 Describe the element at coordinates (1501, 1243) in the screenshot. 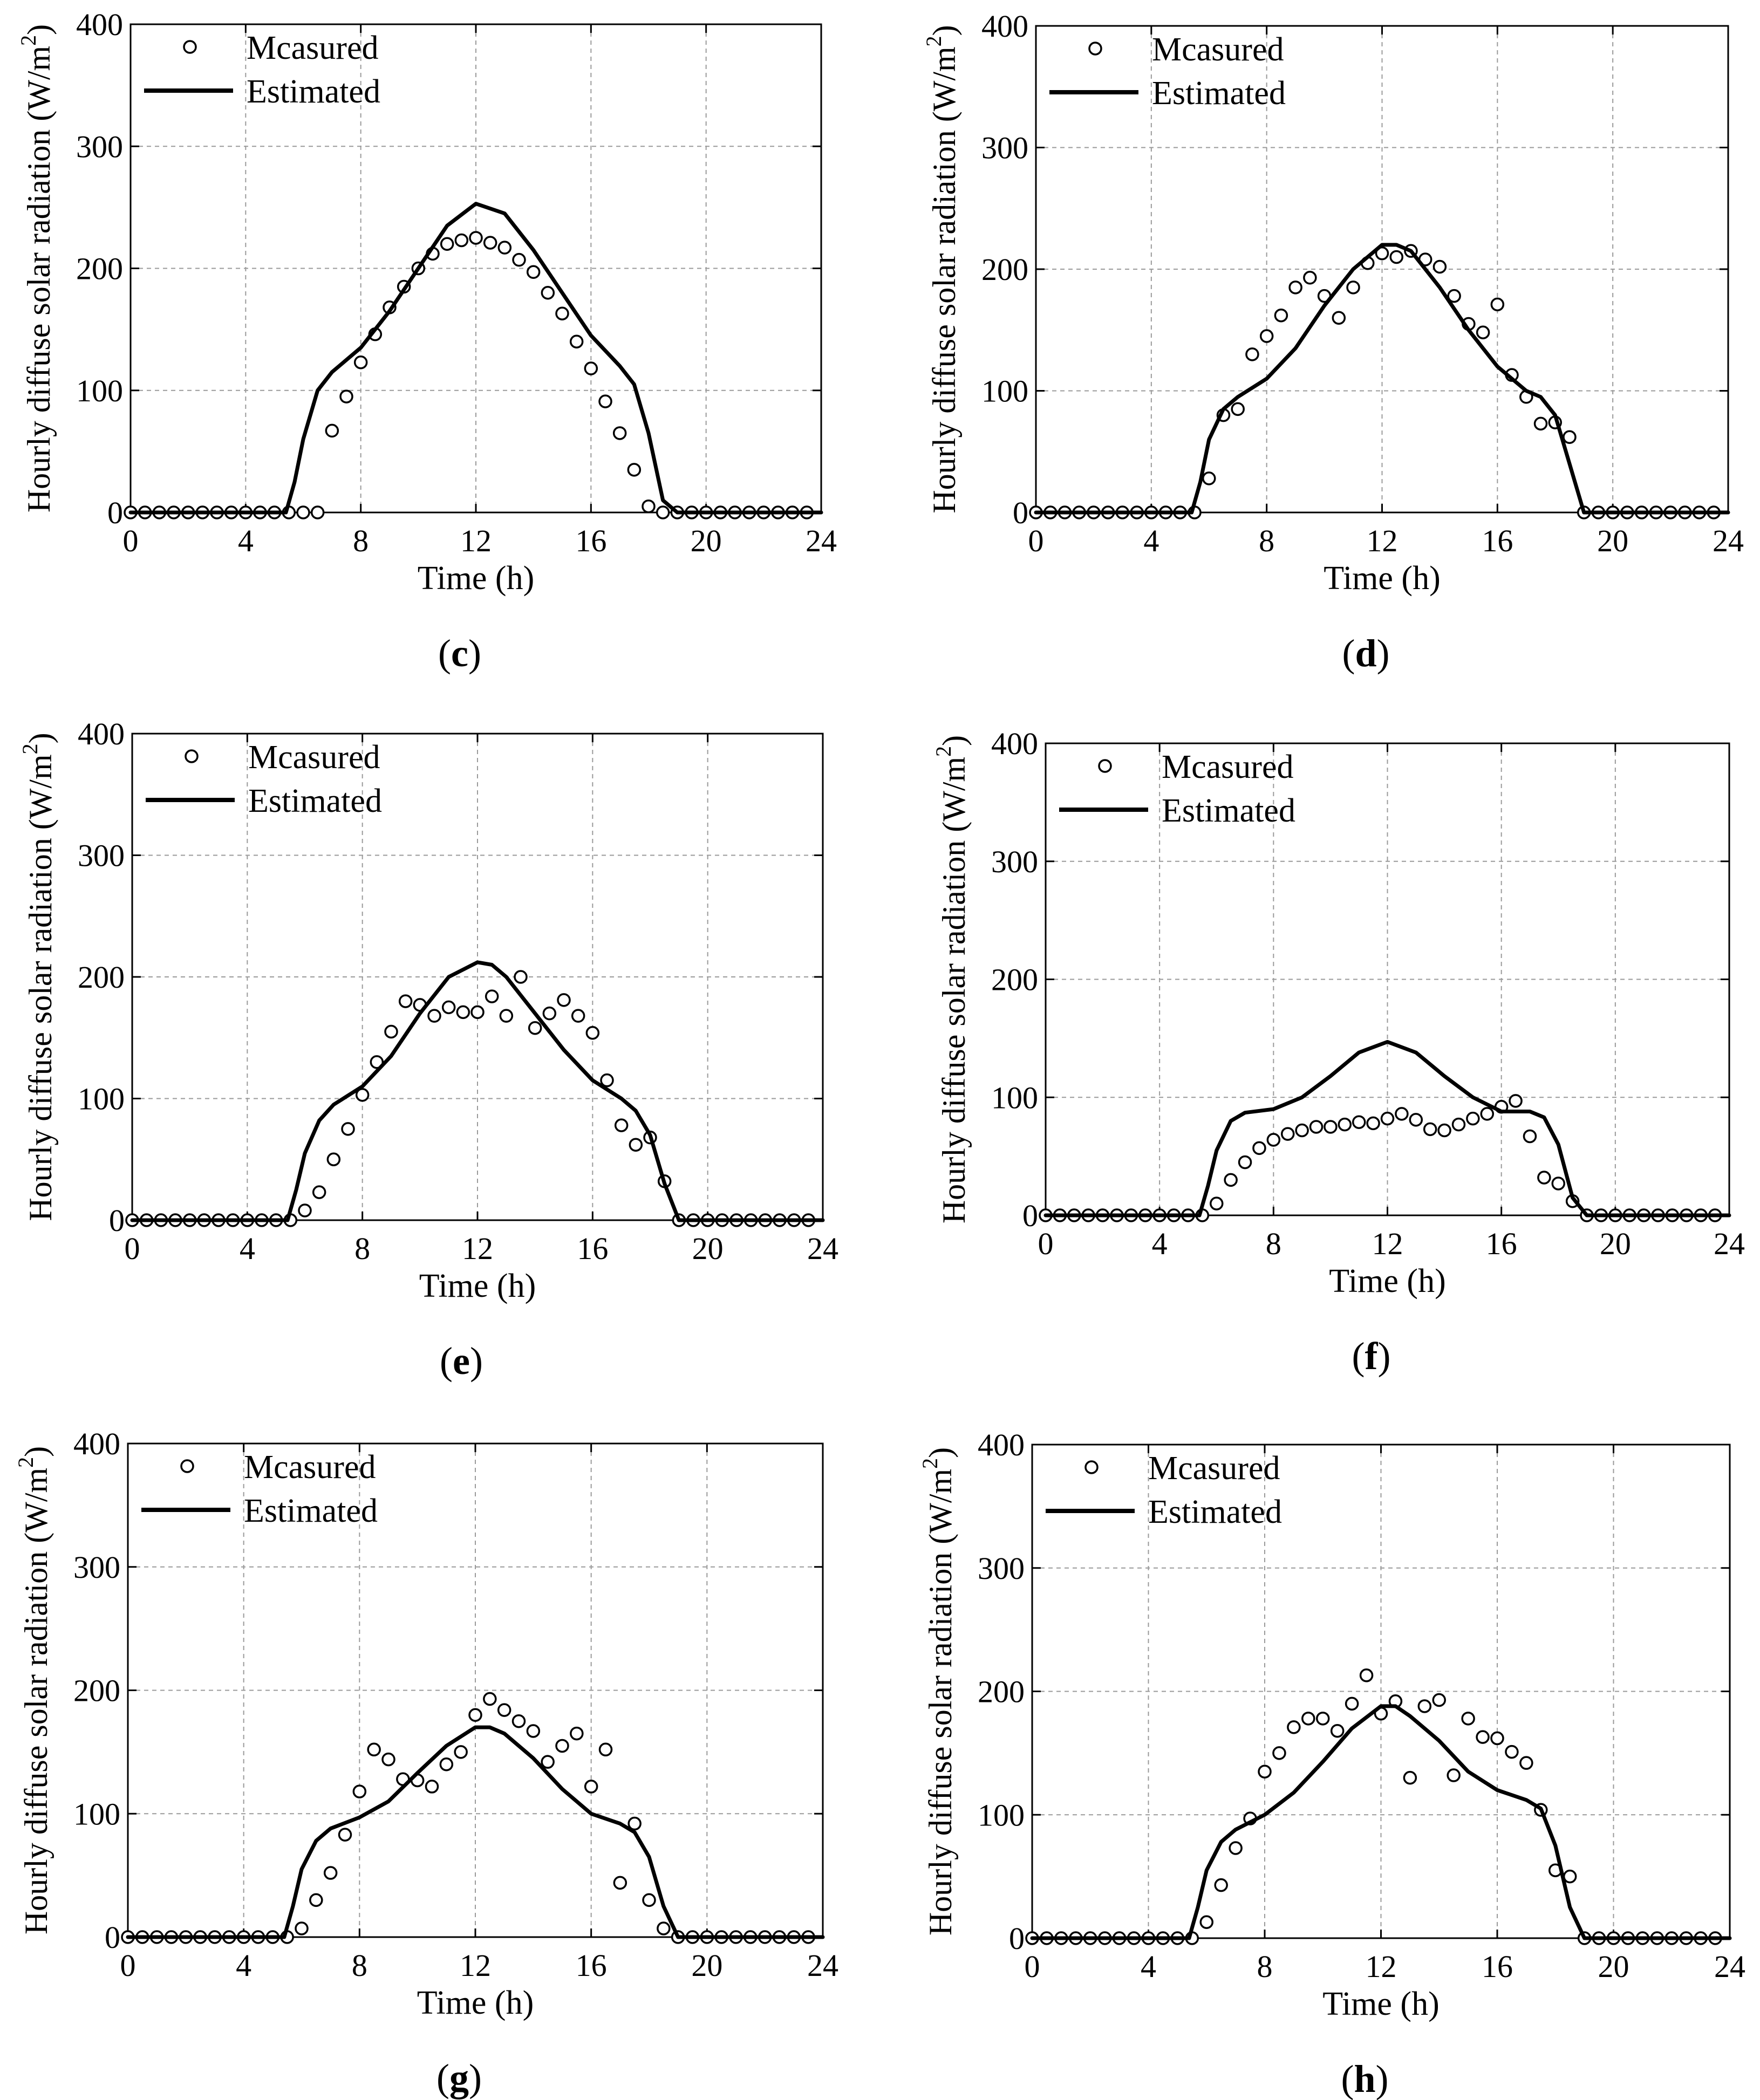

I see `x-tick-label: 16` at that location.